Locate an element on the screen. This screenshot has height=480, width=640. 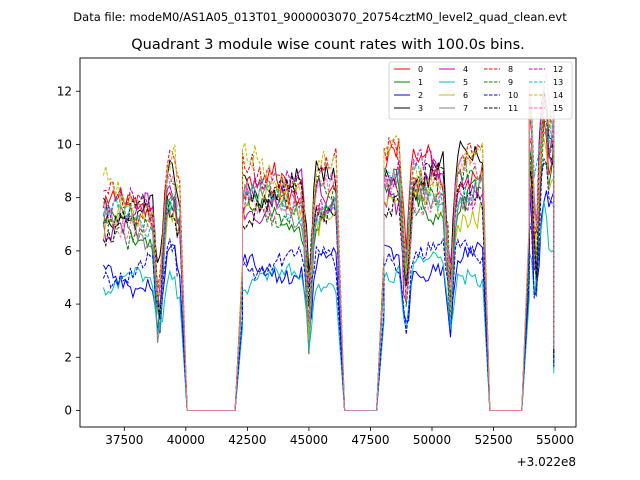
legend-label: 9 is located at coordinates (510, 82).